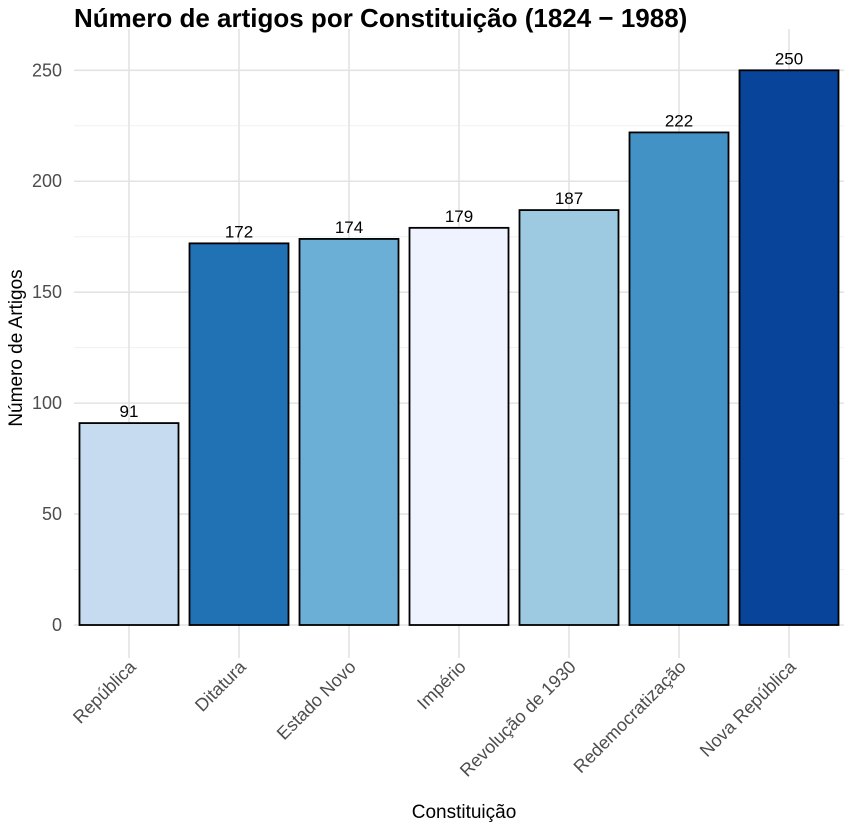 The image size is (859, 823). Describe the element at coordinates (441, 685) in the screenshot. I see `x-tick-label: Império` at that location.